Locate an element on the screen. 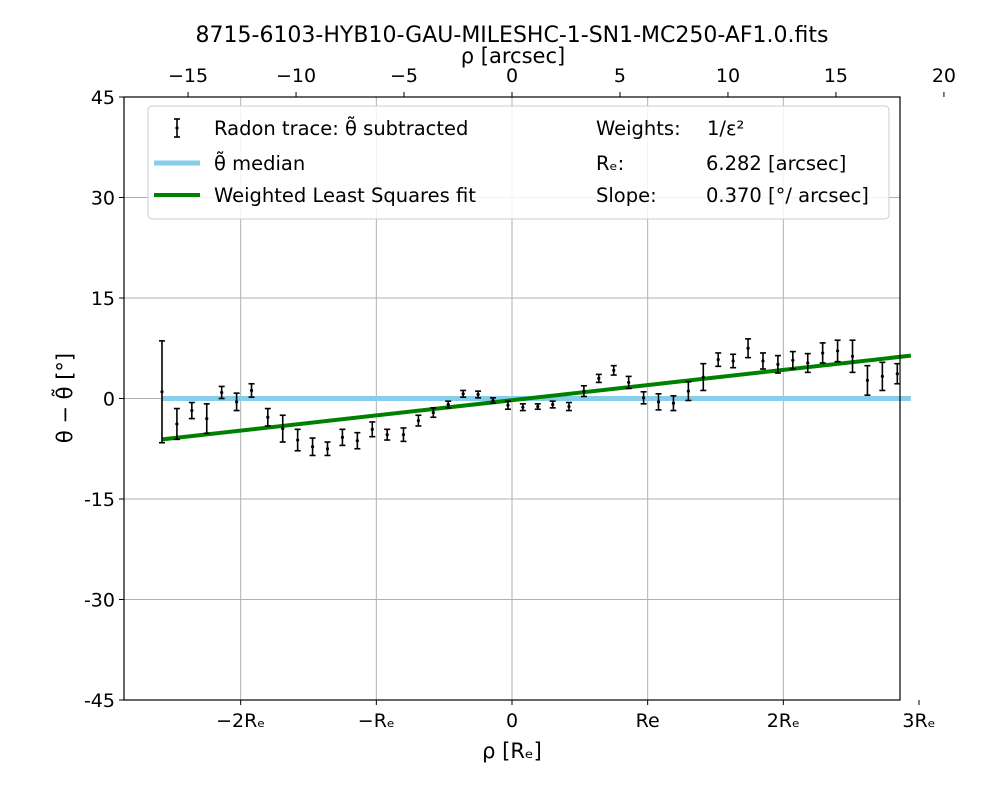 The width and height of the screenshot is (1000, 800). top-x-tick-label: 5 is located at coordinates (620, 76).